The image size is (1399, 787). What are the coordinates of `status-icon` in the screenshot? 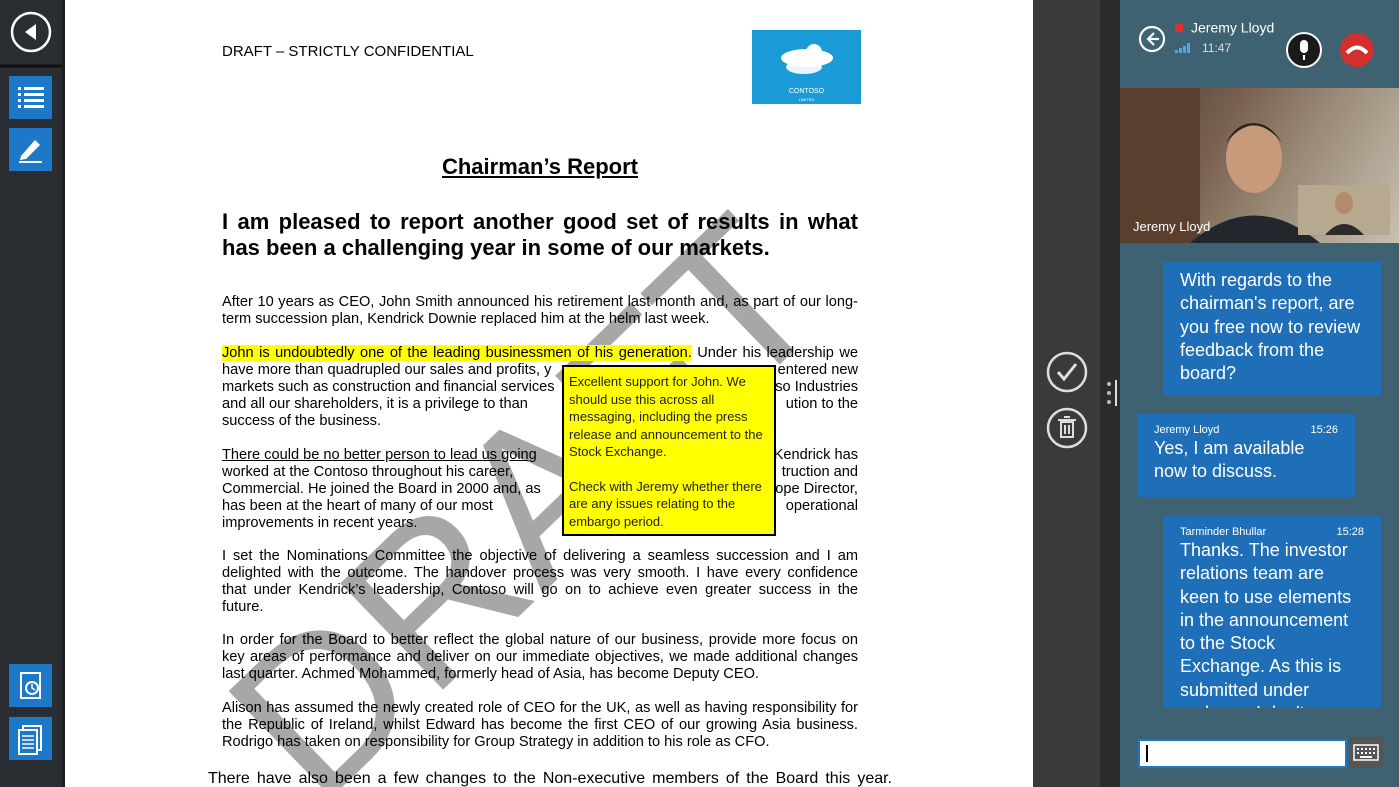 It's located at (1179, 28).